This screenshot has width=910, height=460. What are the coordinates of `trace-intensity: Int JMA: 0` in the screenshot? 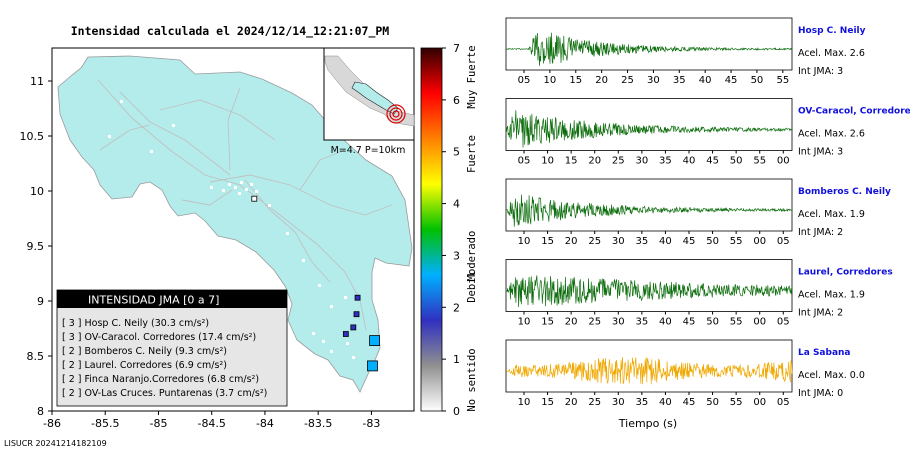 It's located at (820, 393).